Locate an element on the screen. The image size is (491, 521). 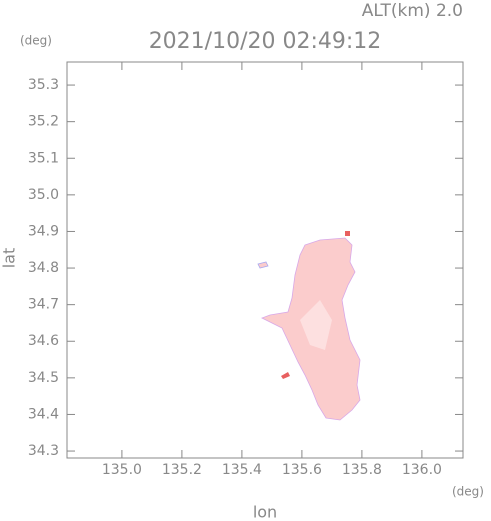
y-tick-label: 34.4 is located at coordinates (43, 414).